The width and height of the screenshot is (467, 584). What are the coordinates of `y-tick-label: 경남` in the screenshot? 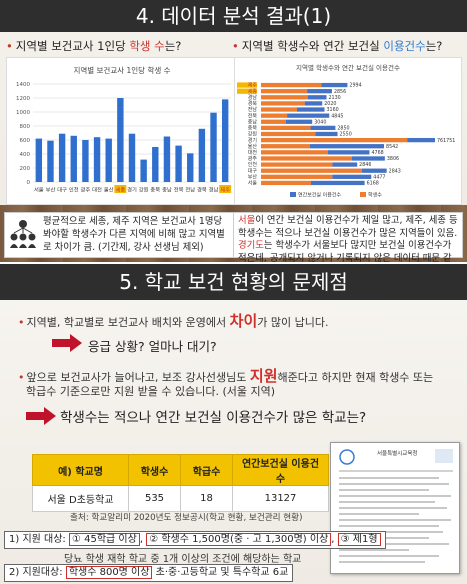 It's located at (253, 97).